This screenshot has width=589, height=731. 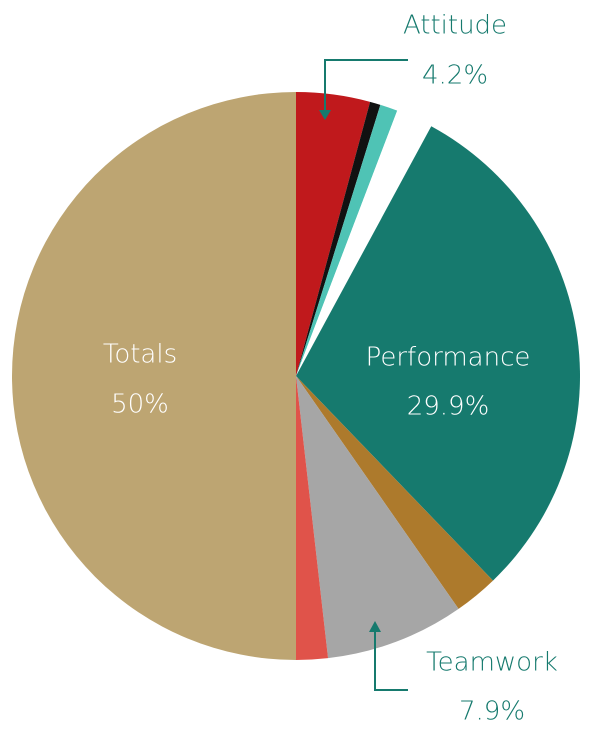 What do you see at coordinates (448, 407) in the screenshot?
I see `value-label: 29.9%` at bounding box center [448, 407].